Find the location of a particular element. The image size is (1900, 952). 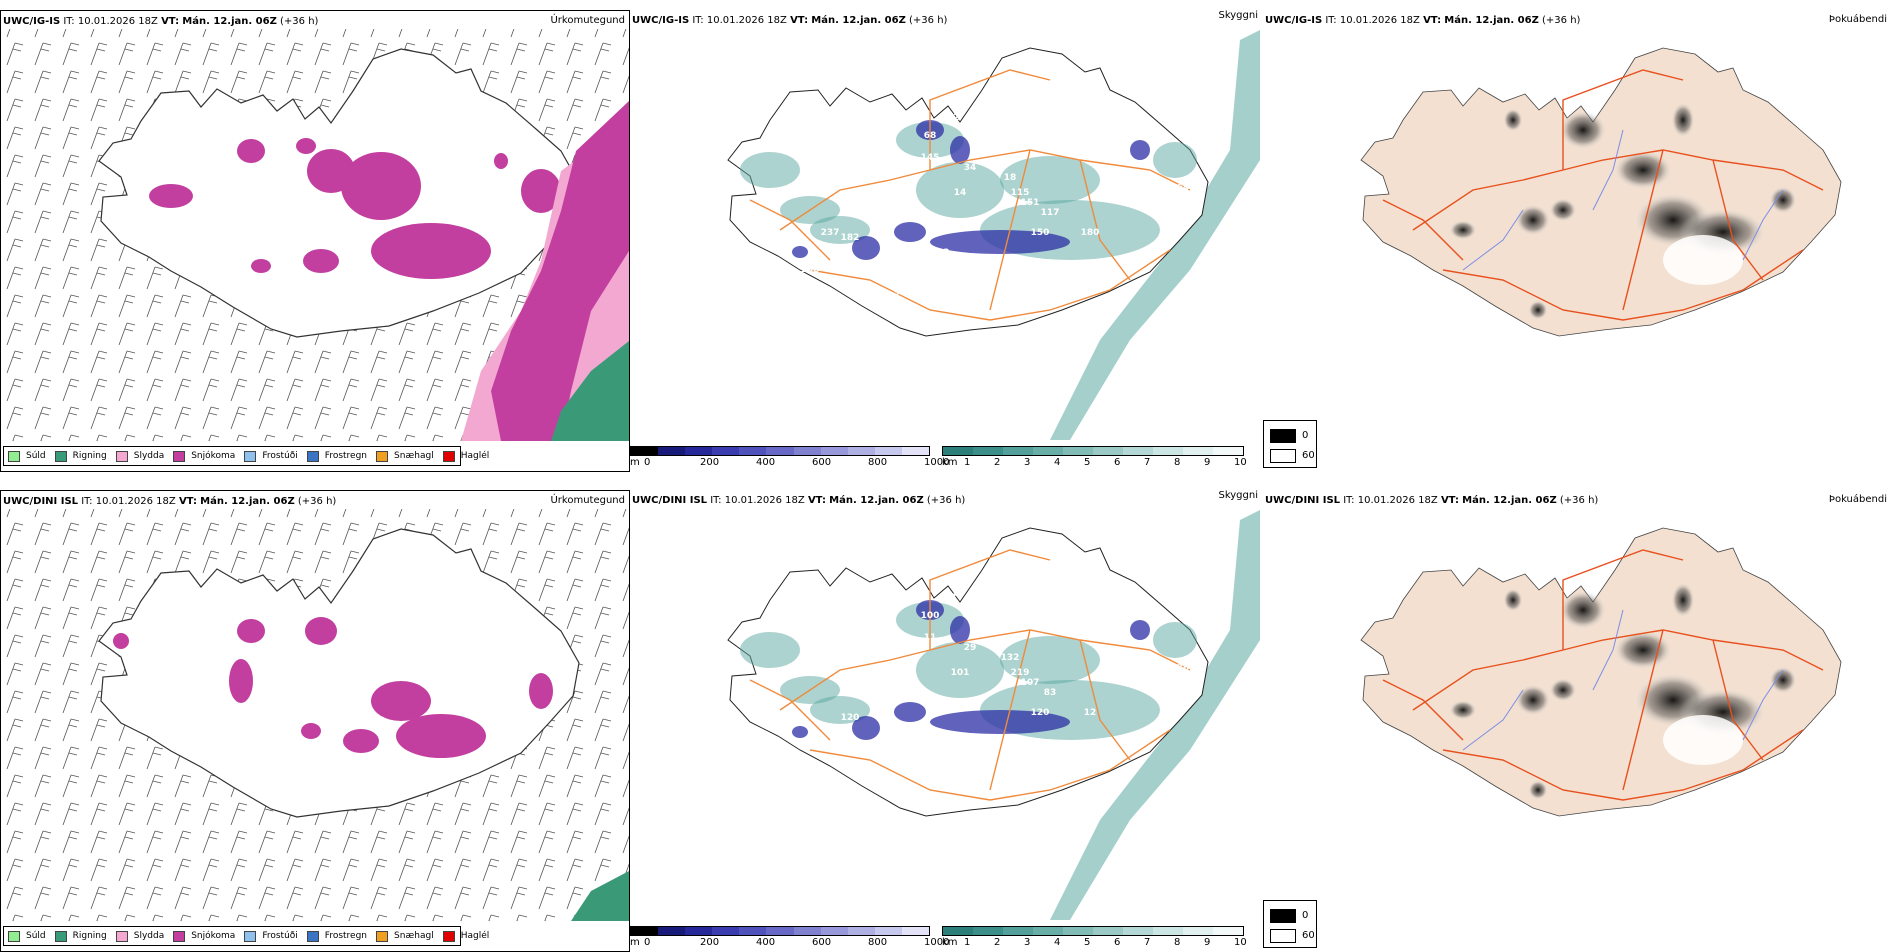

ceiling-value-label: 115 is located at coordinates (1020, 193).